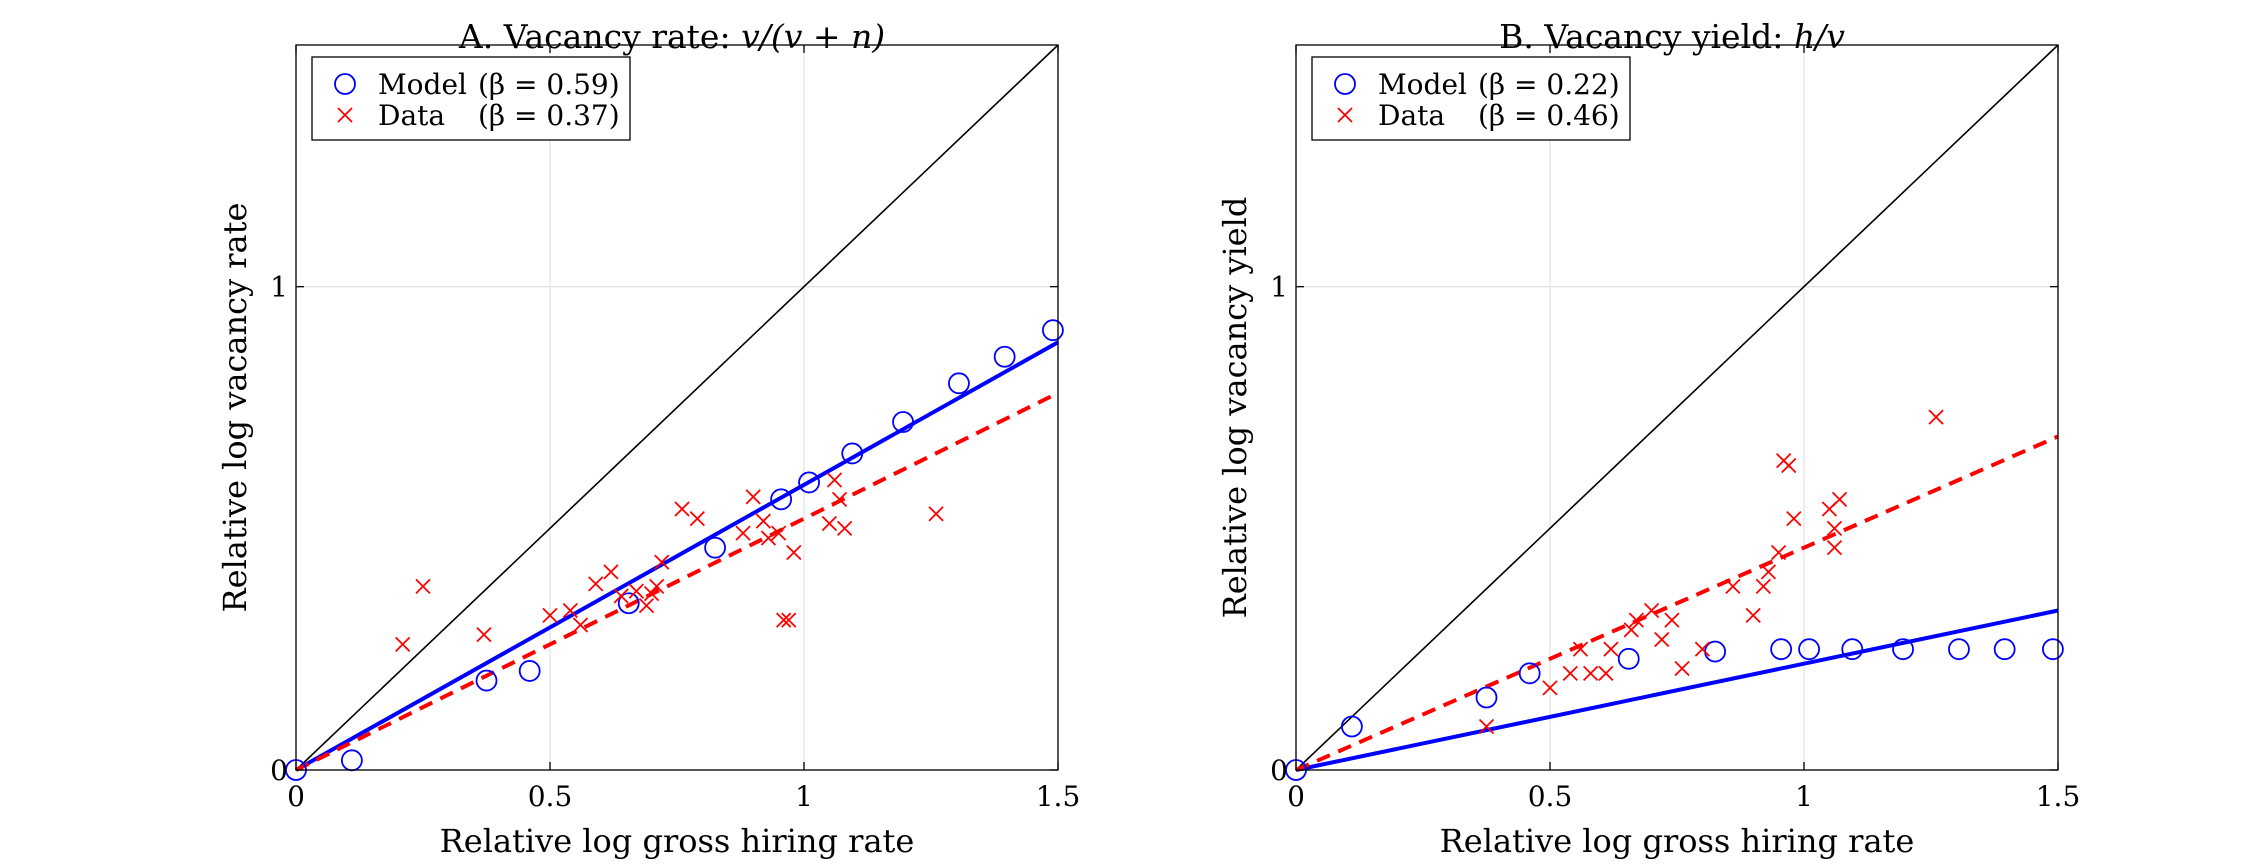  Describe the element at coordinates (1235, 408) in the screenshot. I see `y-axis-label: Relative log vacancy yield` at that location.